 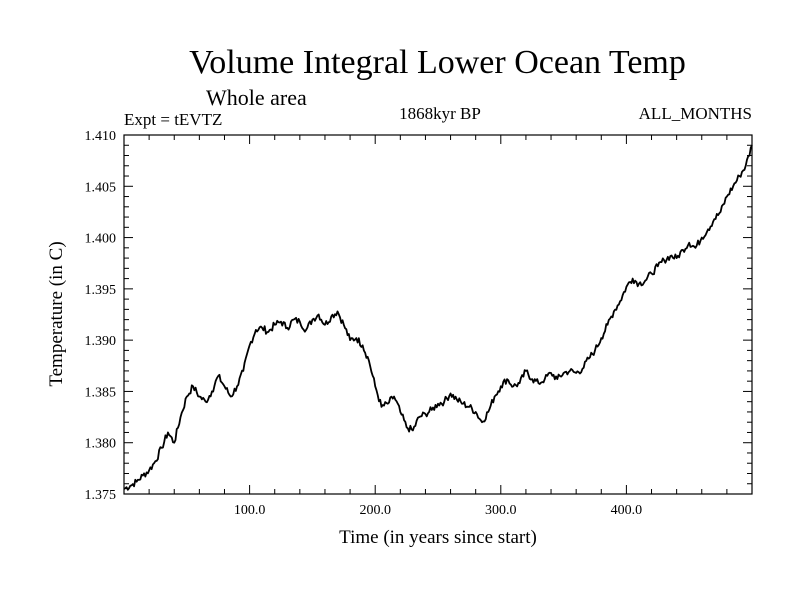 What do you see at coordinates (101, 341) in the screenshot?
I see `y-tick-label: 1.390` at bounding box center [101, 341].